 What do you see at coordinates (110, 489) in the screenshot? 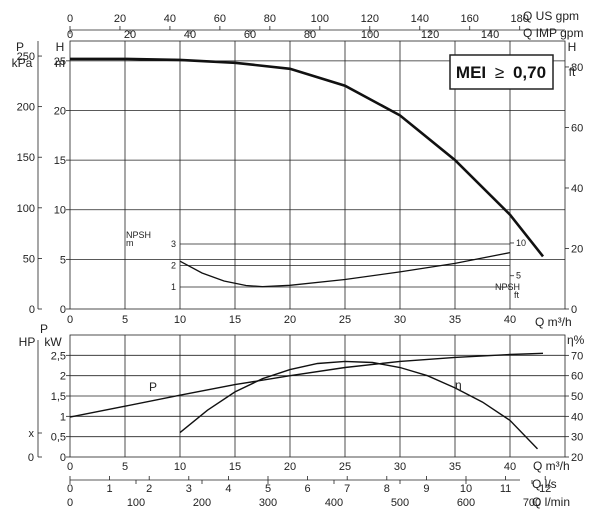
I see `ls-tick-label: 1` at bounding box center [110, 489].